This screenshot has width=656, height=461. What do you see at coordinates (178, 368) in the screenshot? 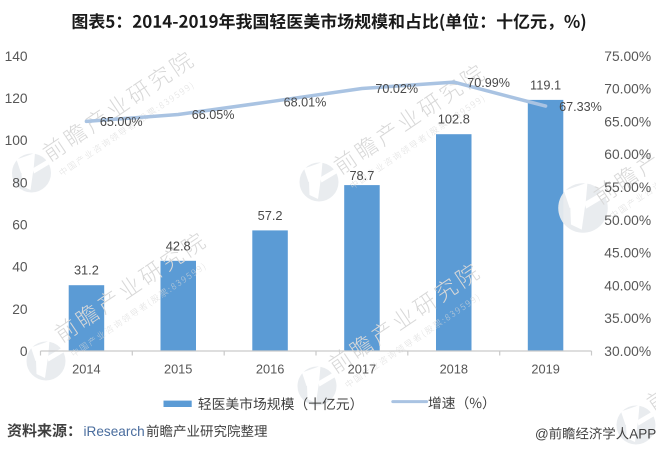
I see `svg-text: 2015` at bounding box center [178, 368].